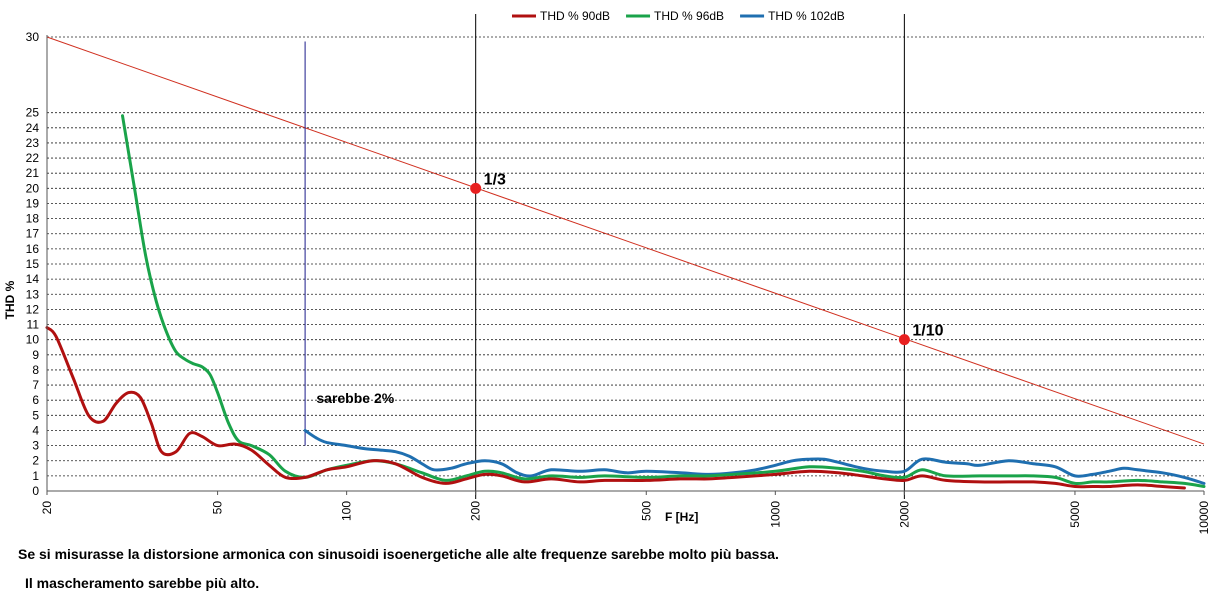 The width and height of the screenshot is (1217, 606). What do you see at coordinates (35, 400) in the screenshot?
I see `y-tick-label-6: 6` at bounding box center [35, 400].